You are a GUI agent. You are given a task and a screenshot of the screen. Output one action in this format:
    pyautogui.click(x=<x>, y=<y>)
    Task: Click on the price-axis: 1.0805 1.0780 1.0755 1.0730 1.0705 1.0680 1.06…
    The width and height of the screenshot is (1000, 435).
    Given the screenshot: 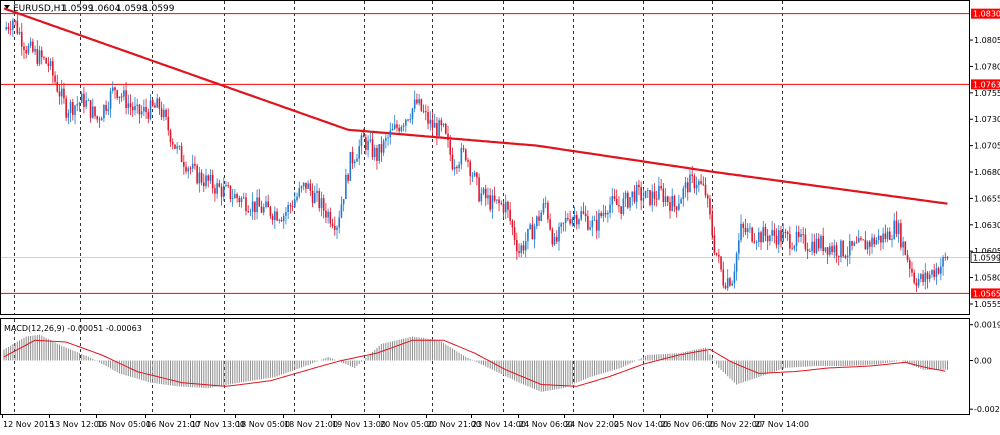 What is the action you would take?
    pyautogui.click(x=984, y=158)
    